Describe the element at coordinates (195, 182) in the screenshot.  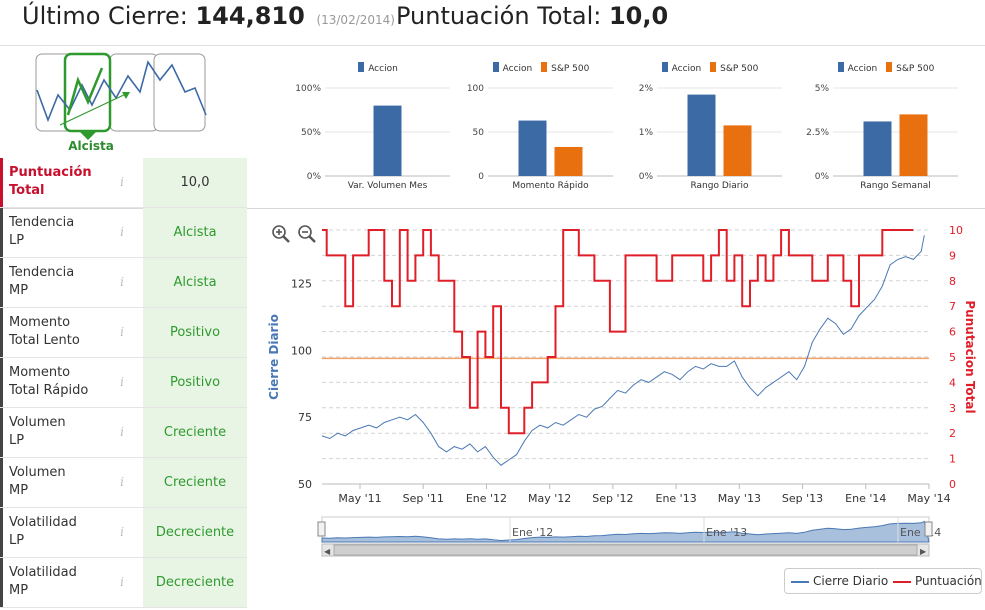
I see `row-value: 10,0` at that location.